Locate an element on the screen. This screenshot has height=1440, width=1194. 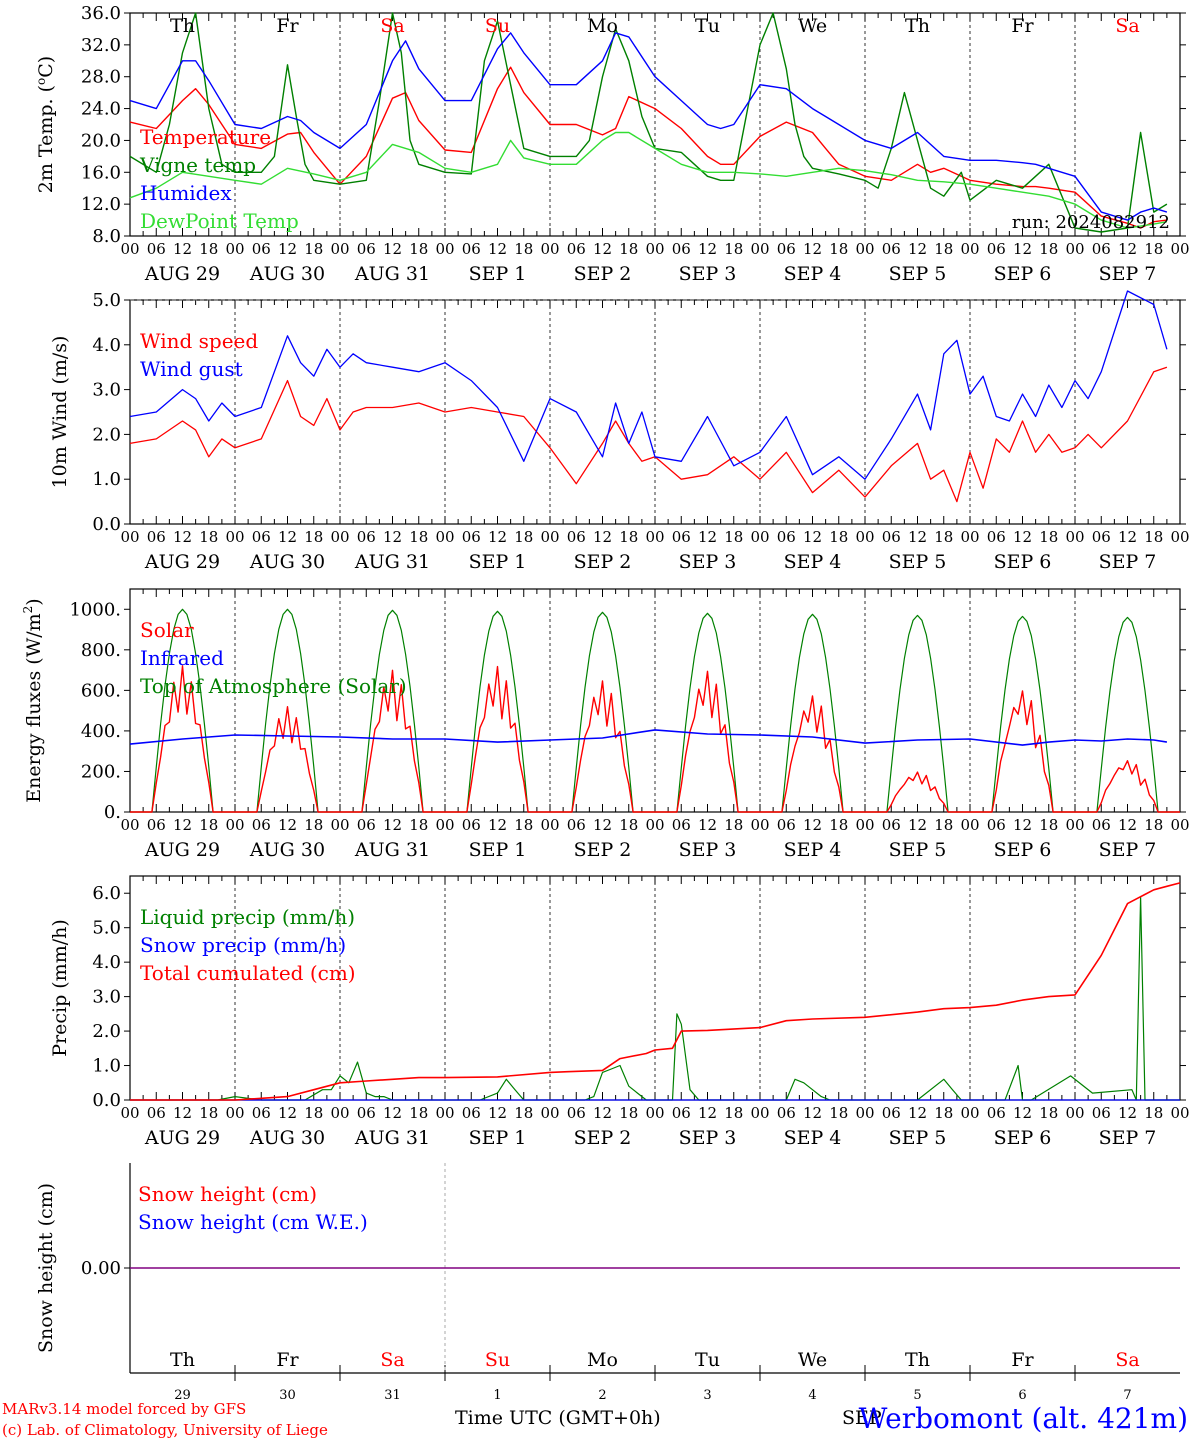
y-tick-label: 20.0 is located at coordinates (101, 140).